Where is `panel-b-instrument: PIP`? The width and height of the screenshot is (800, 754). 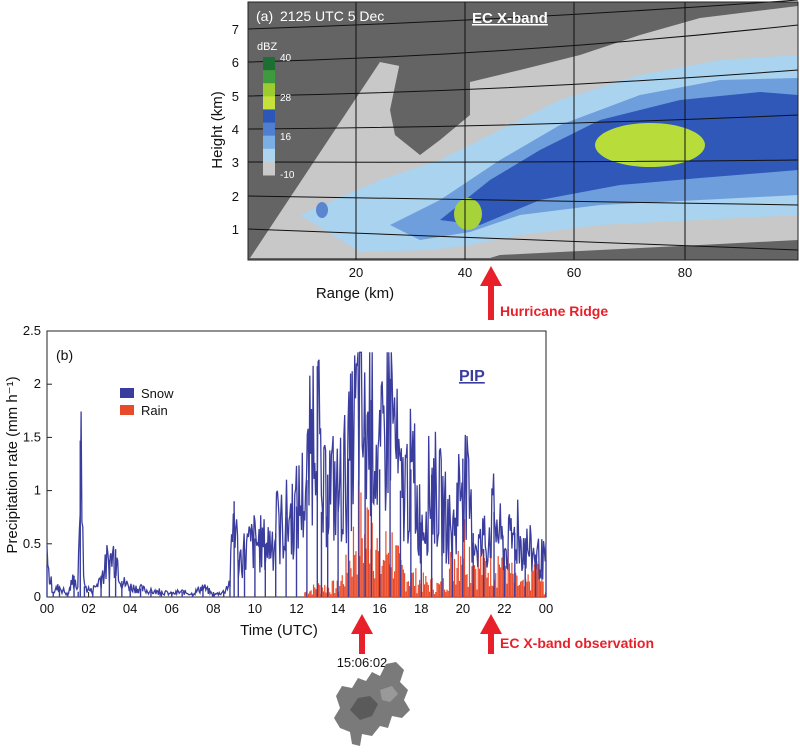
panel-b-instrument: PIP is located at coordinates (472, 376).